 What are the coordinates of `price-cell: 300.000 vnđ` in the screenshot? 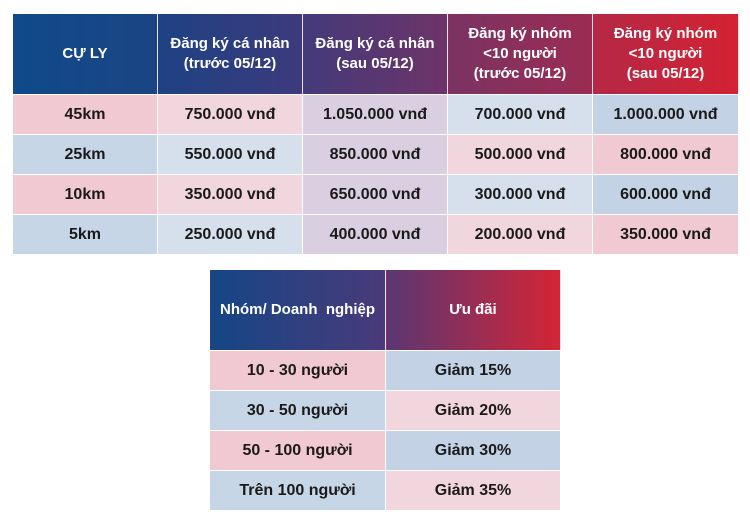 It's located at (520, 194).